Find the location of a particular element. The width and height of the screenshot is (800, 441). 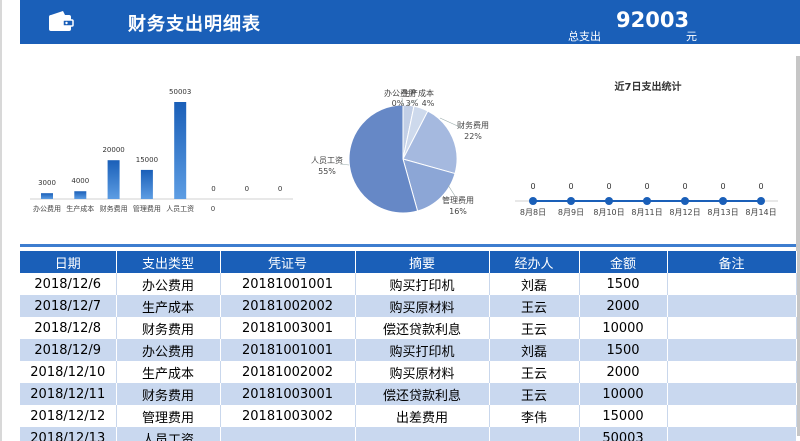

table-cell: 2018/12/7 is located at coordinates (68, 306).